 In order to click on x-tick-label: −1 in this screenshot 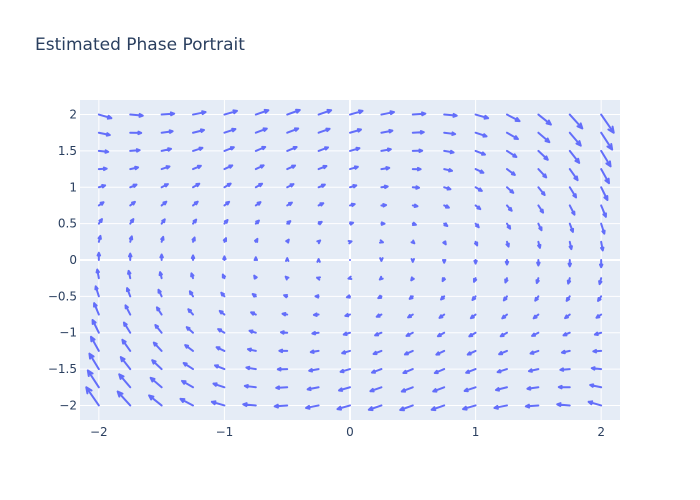, I will do `click(225, 432)`.